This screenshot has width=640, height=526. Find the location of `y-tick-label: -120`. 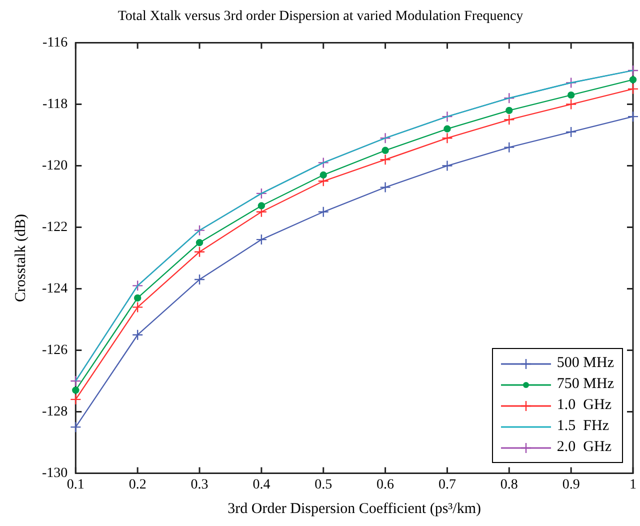

y-tick-label: -120 is located at coordinates (55, 166).